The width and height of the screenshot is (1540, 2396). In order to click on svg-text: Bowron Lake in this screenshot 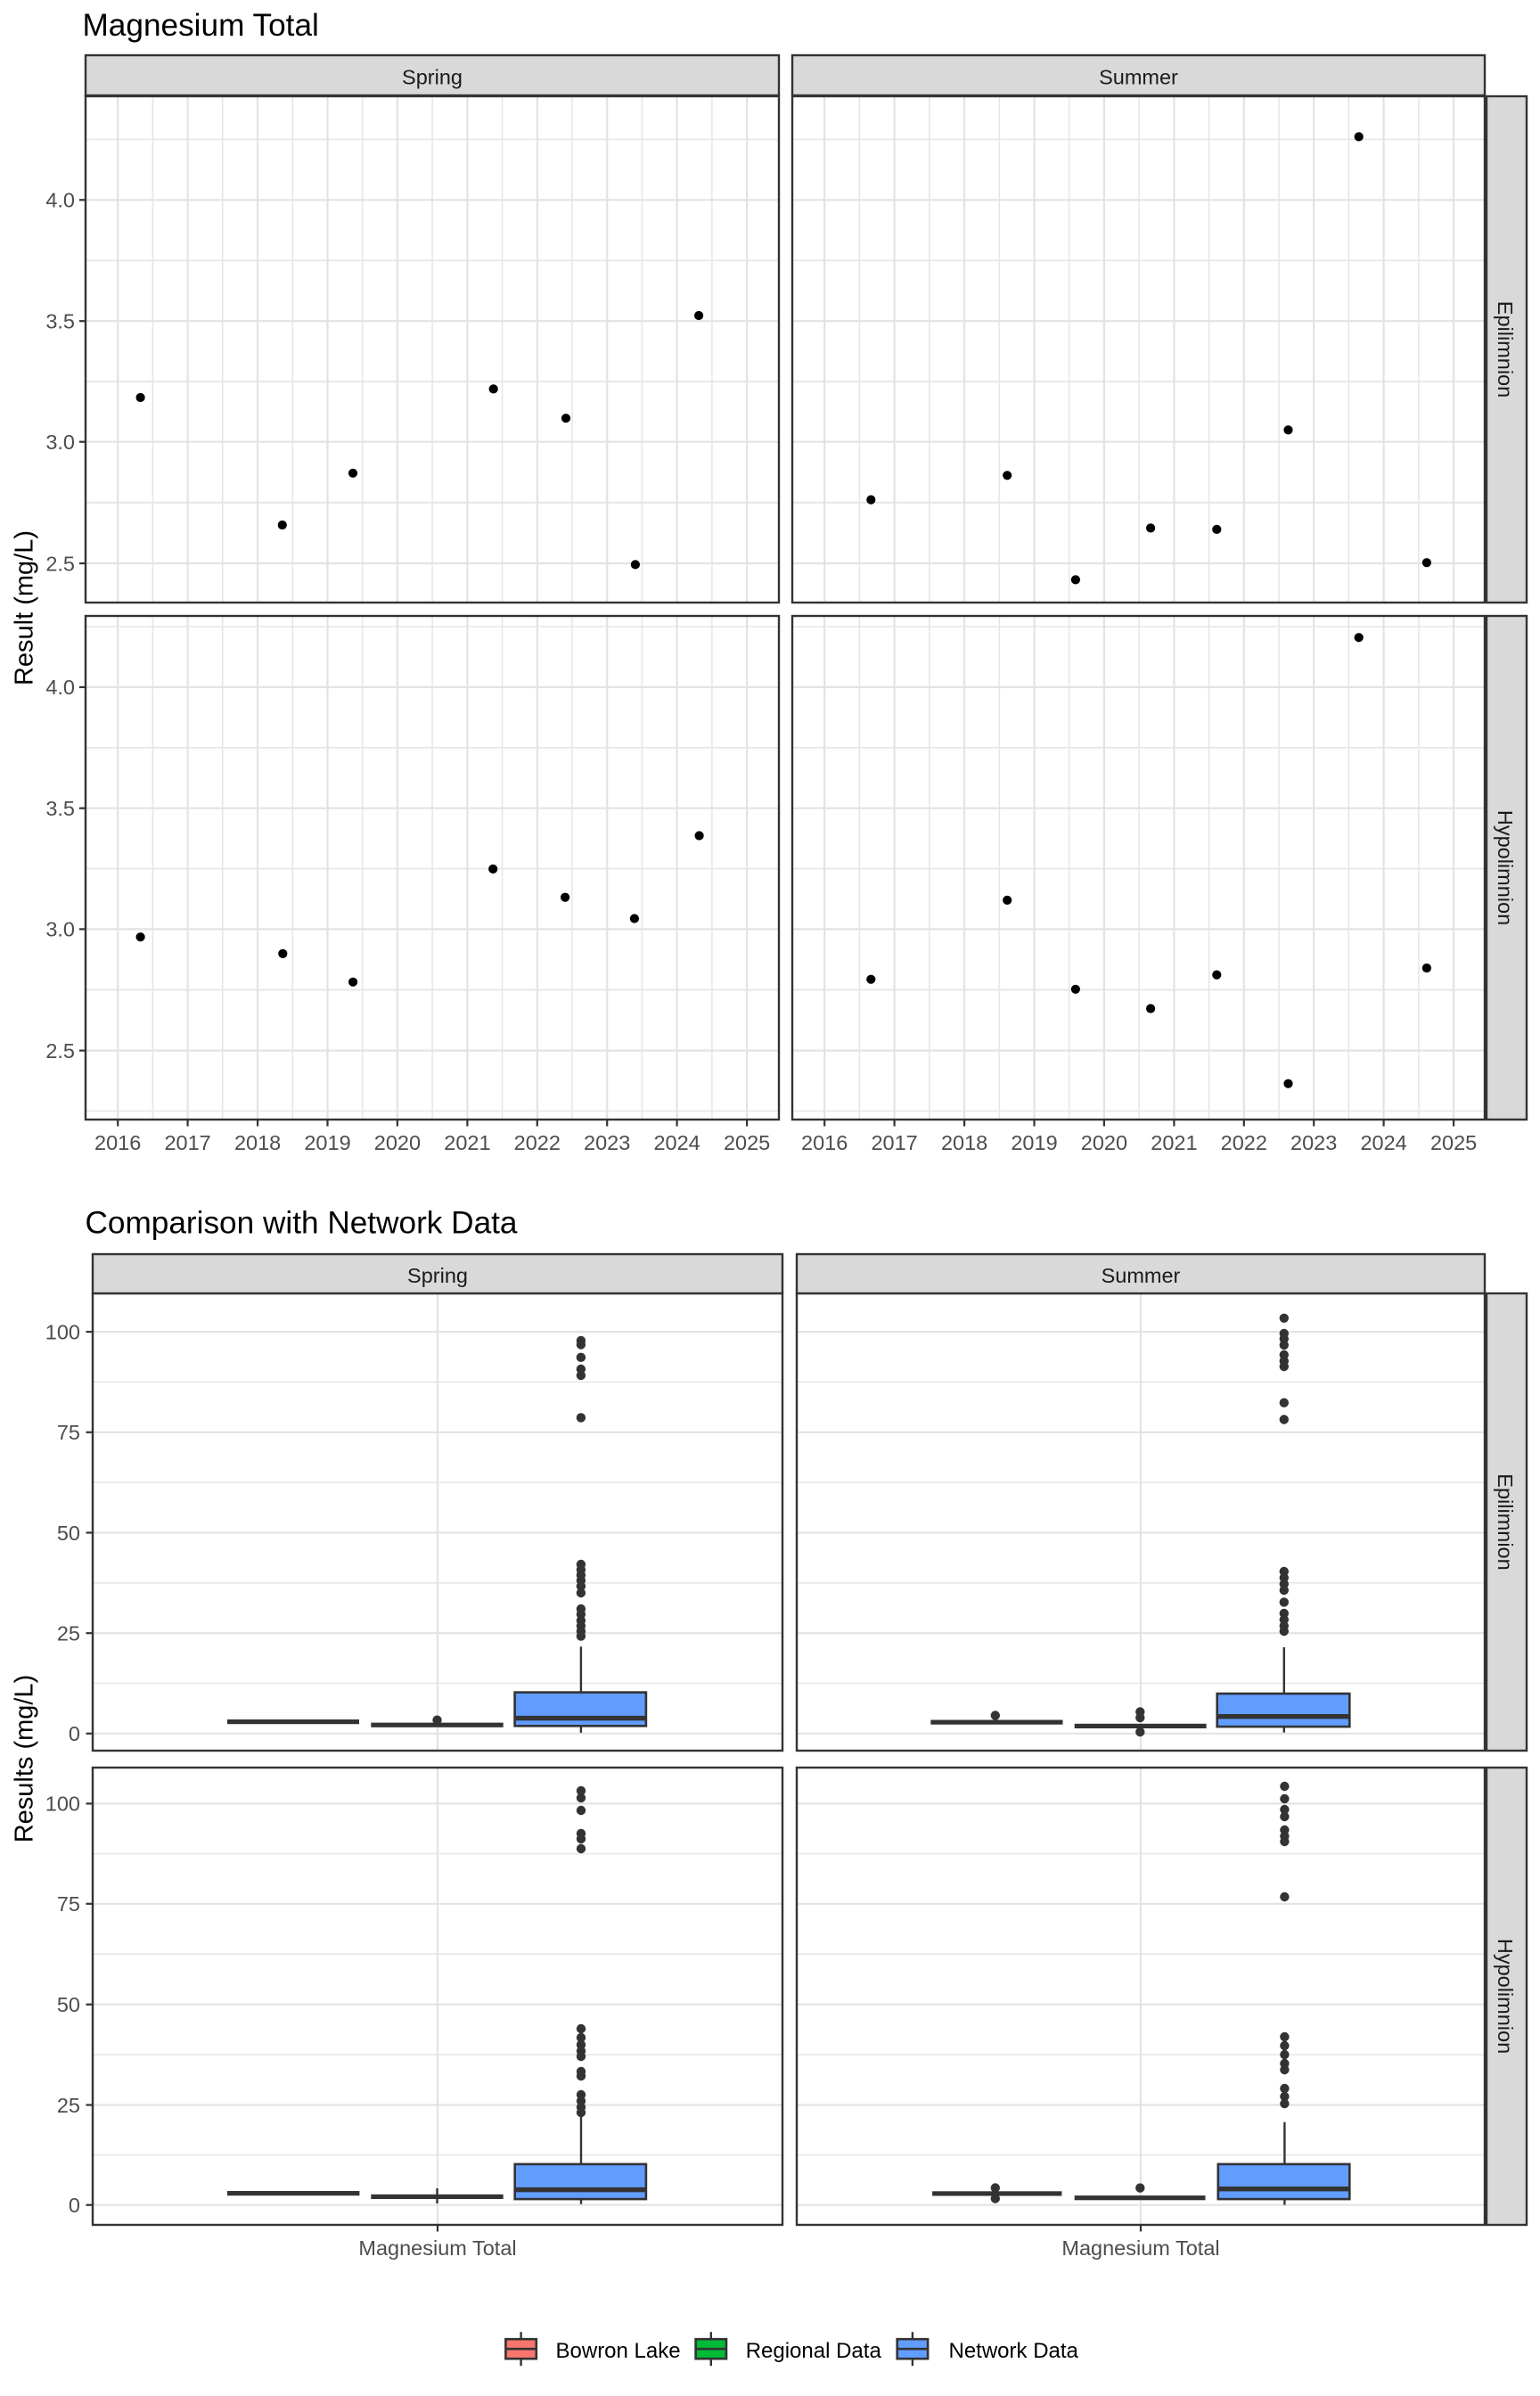, I will do `click(618, 2351)`.